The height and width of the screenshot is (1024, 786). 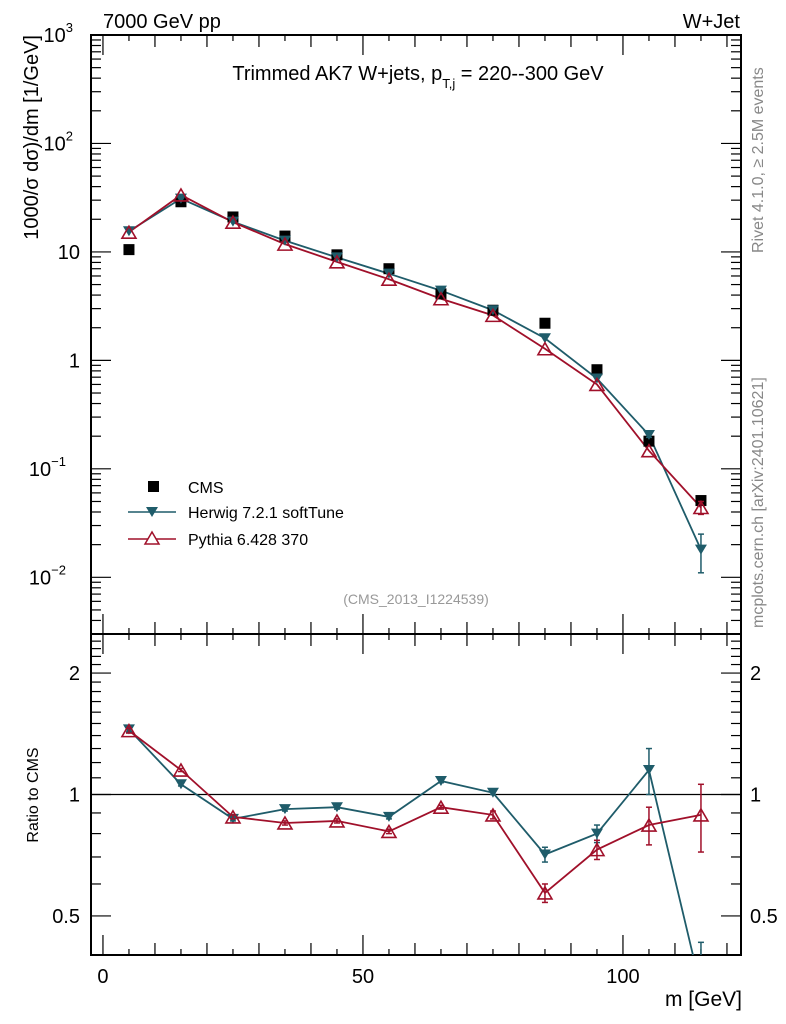 What do you see at coordinates (363, 977) in the screenshot?
I see `x-tick-label: 50` at bounding box center [363, 977].